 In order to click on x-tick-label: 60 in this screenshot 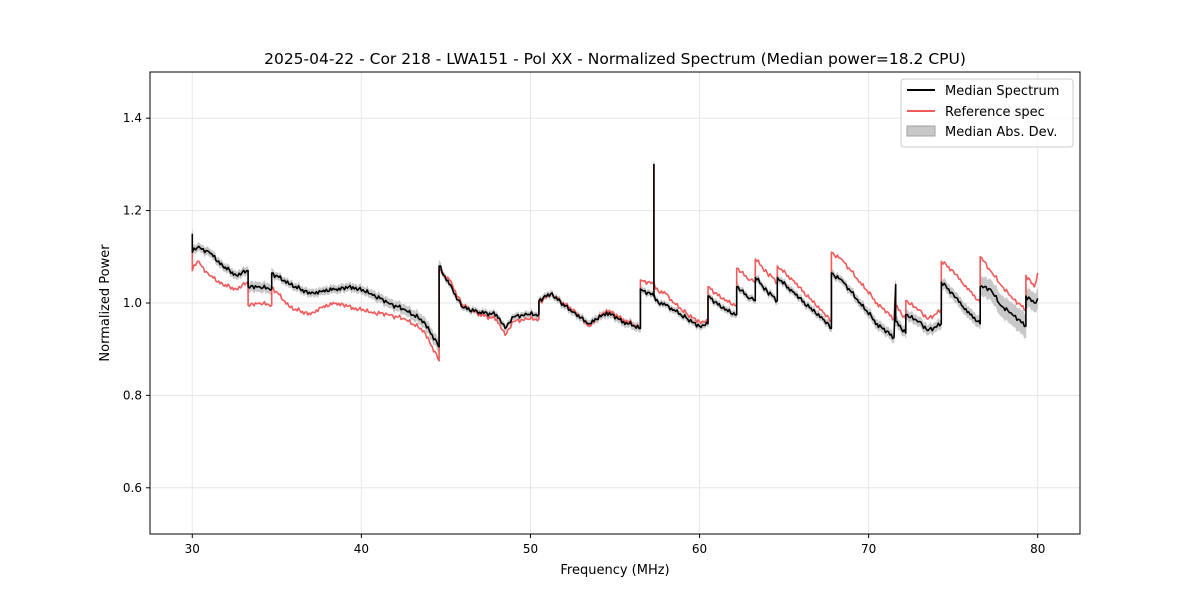, I will do `click(699, 549)`.